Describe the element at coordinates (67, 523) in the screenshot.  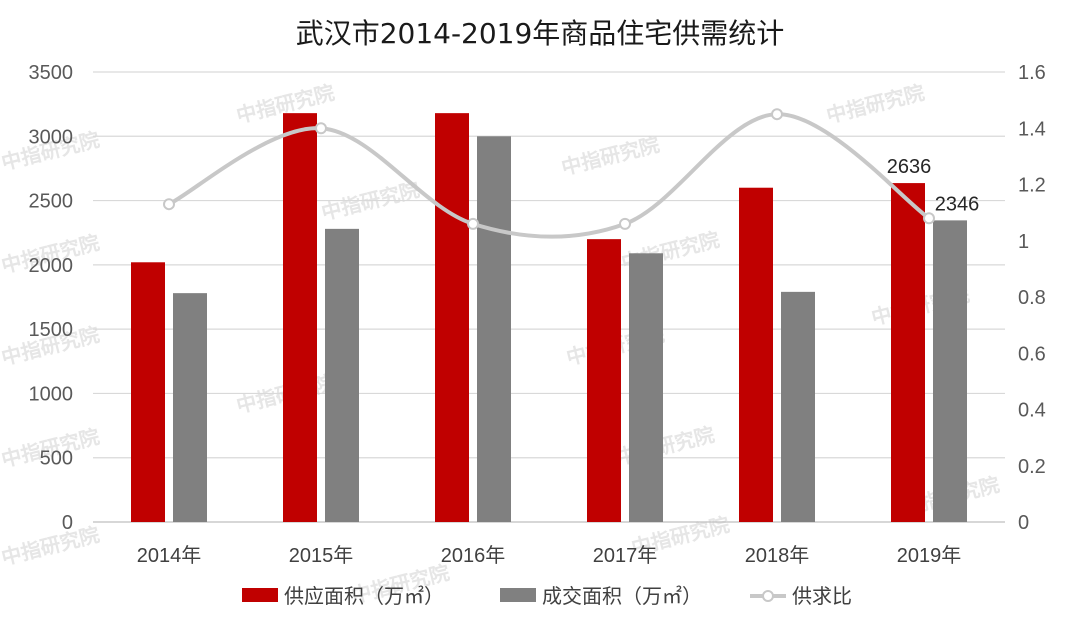
I see `y-left-tick-label: 0` at that location.